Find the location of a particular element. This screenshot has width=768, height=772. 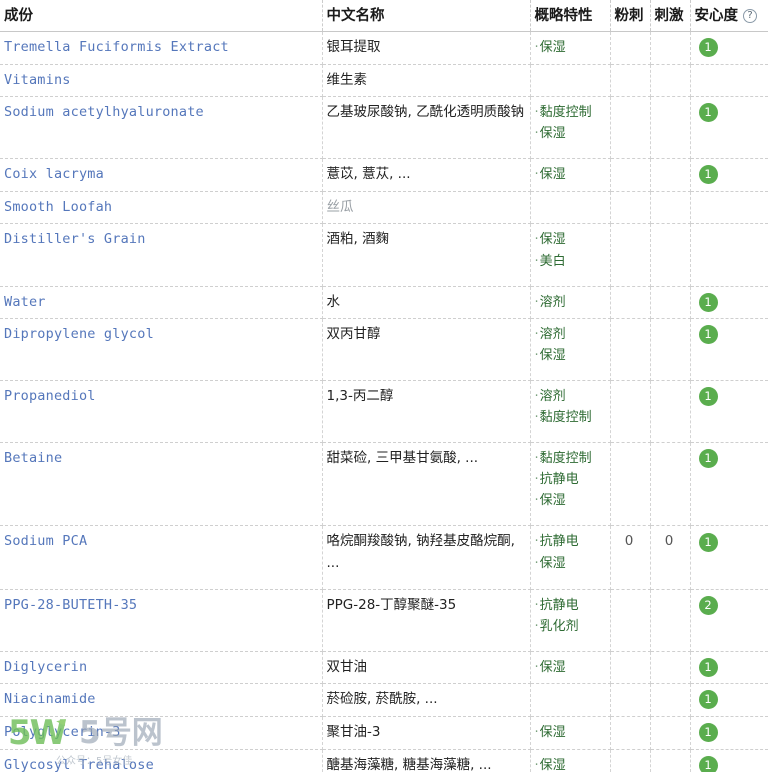

ingredient-link: Polyglycerin-3 is located at coordinates (62, 731).